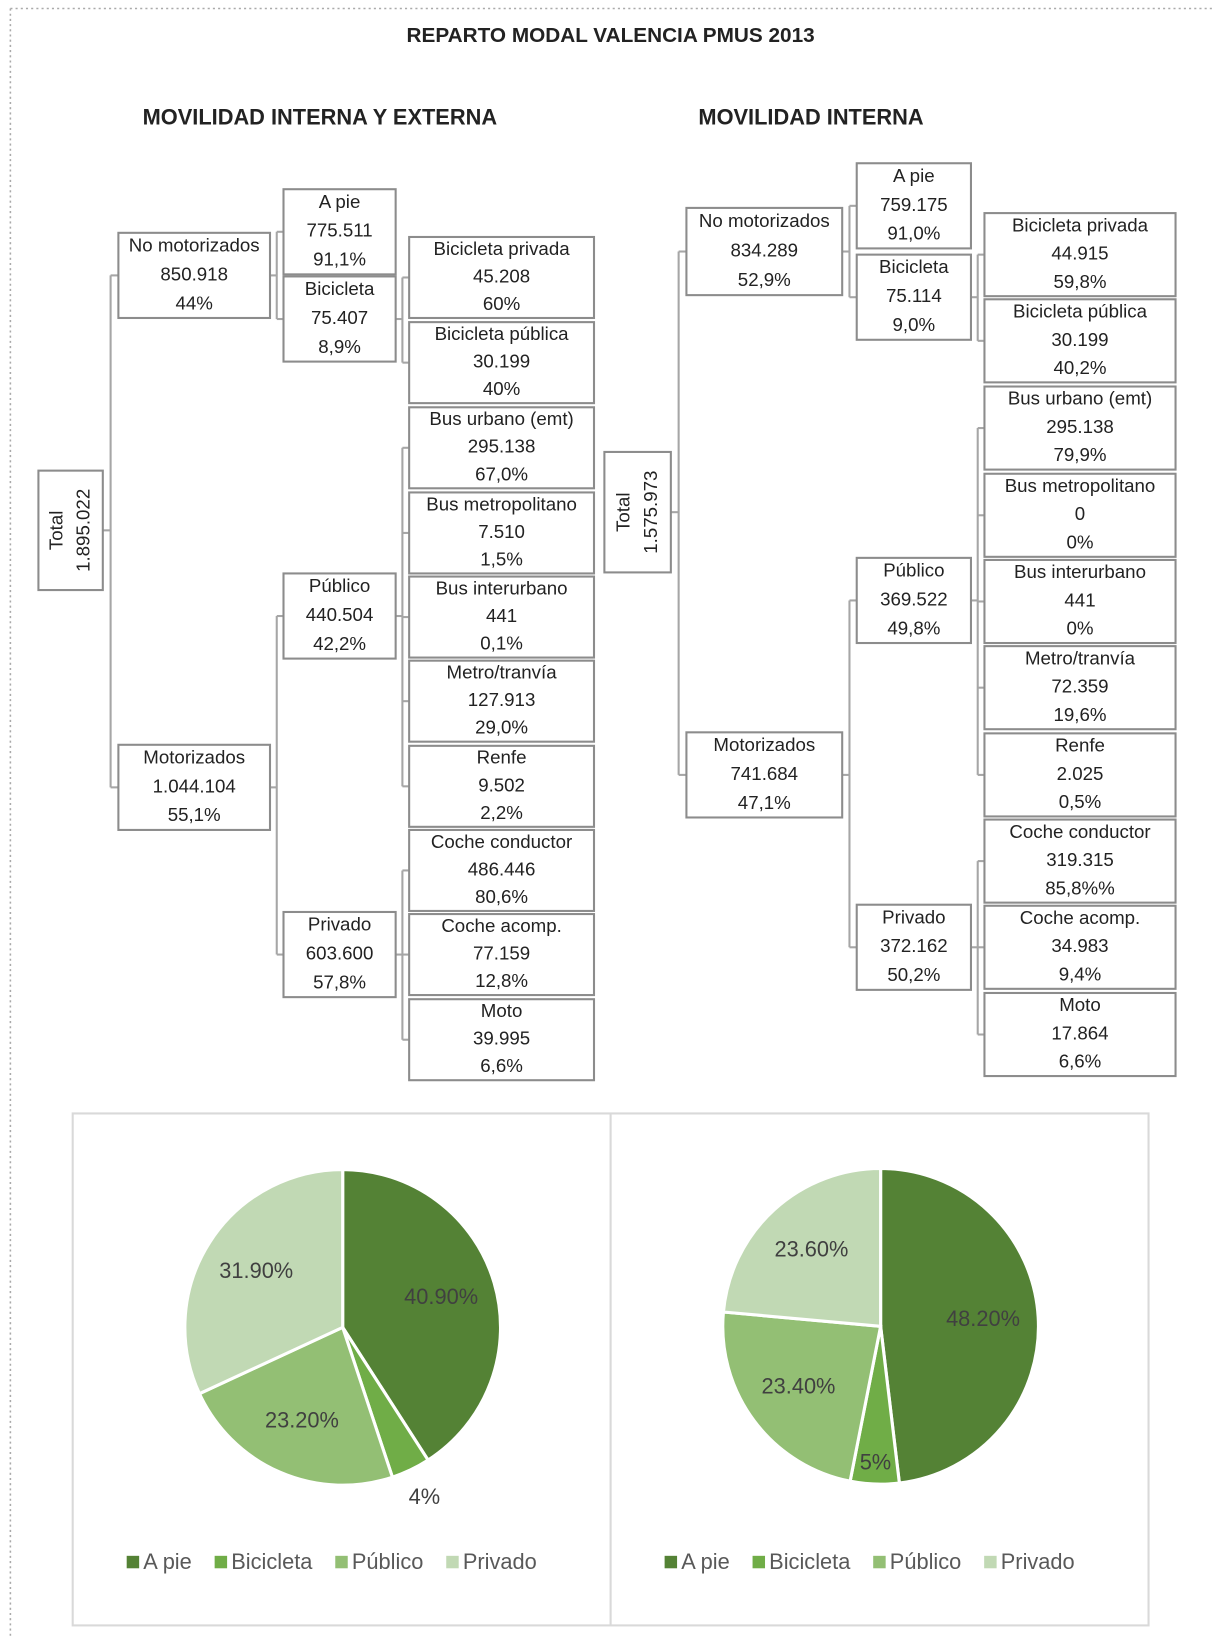 This screenshot has width=1215, height=1636. Describe the element at coordinates (1080, 745) in the screenshot. I see `node-label: Renfe` at that location.